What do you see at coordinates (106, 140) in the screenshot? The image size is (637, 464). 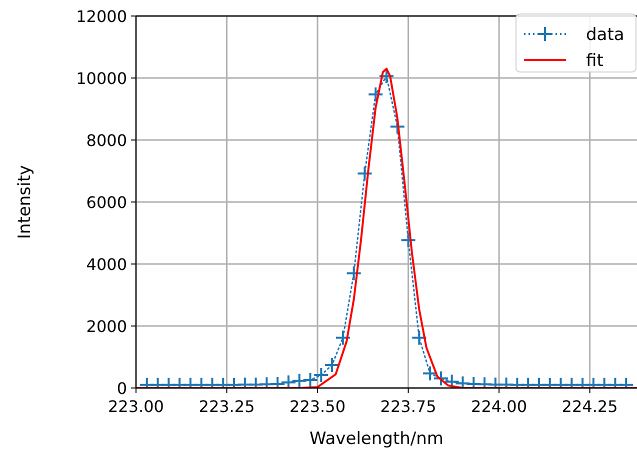 I see `y-tick-label: 8000` at bounding box center [106, 140].